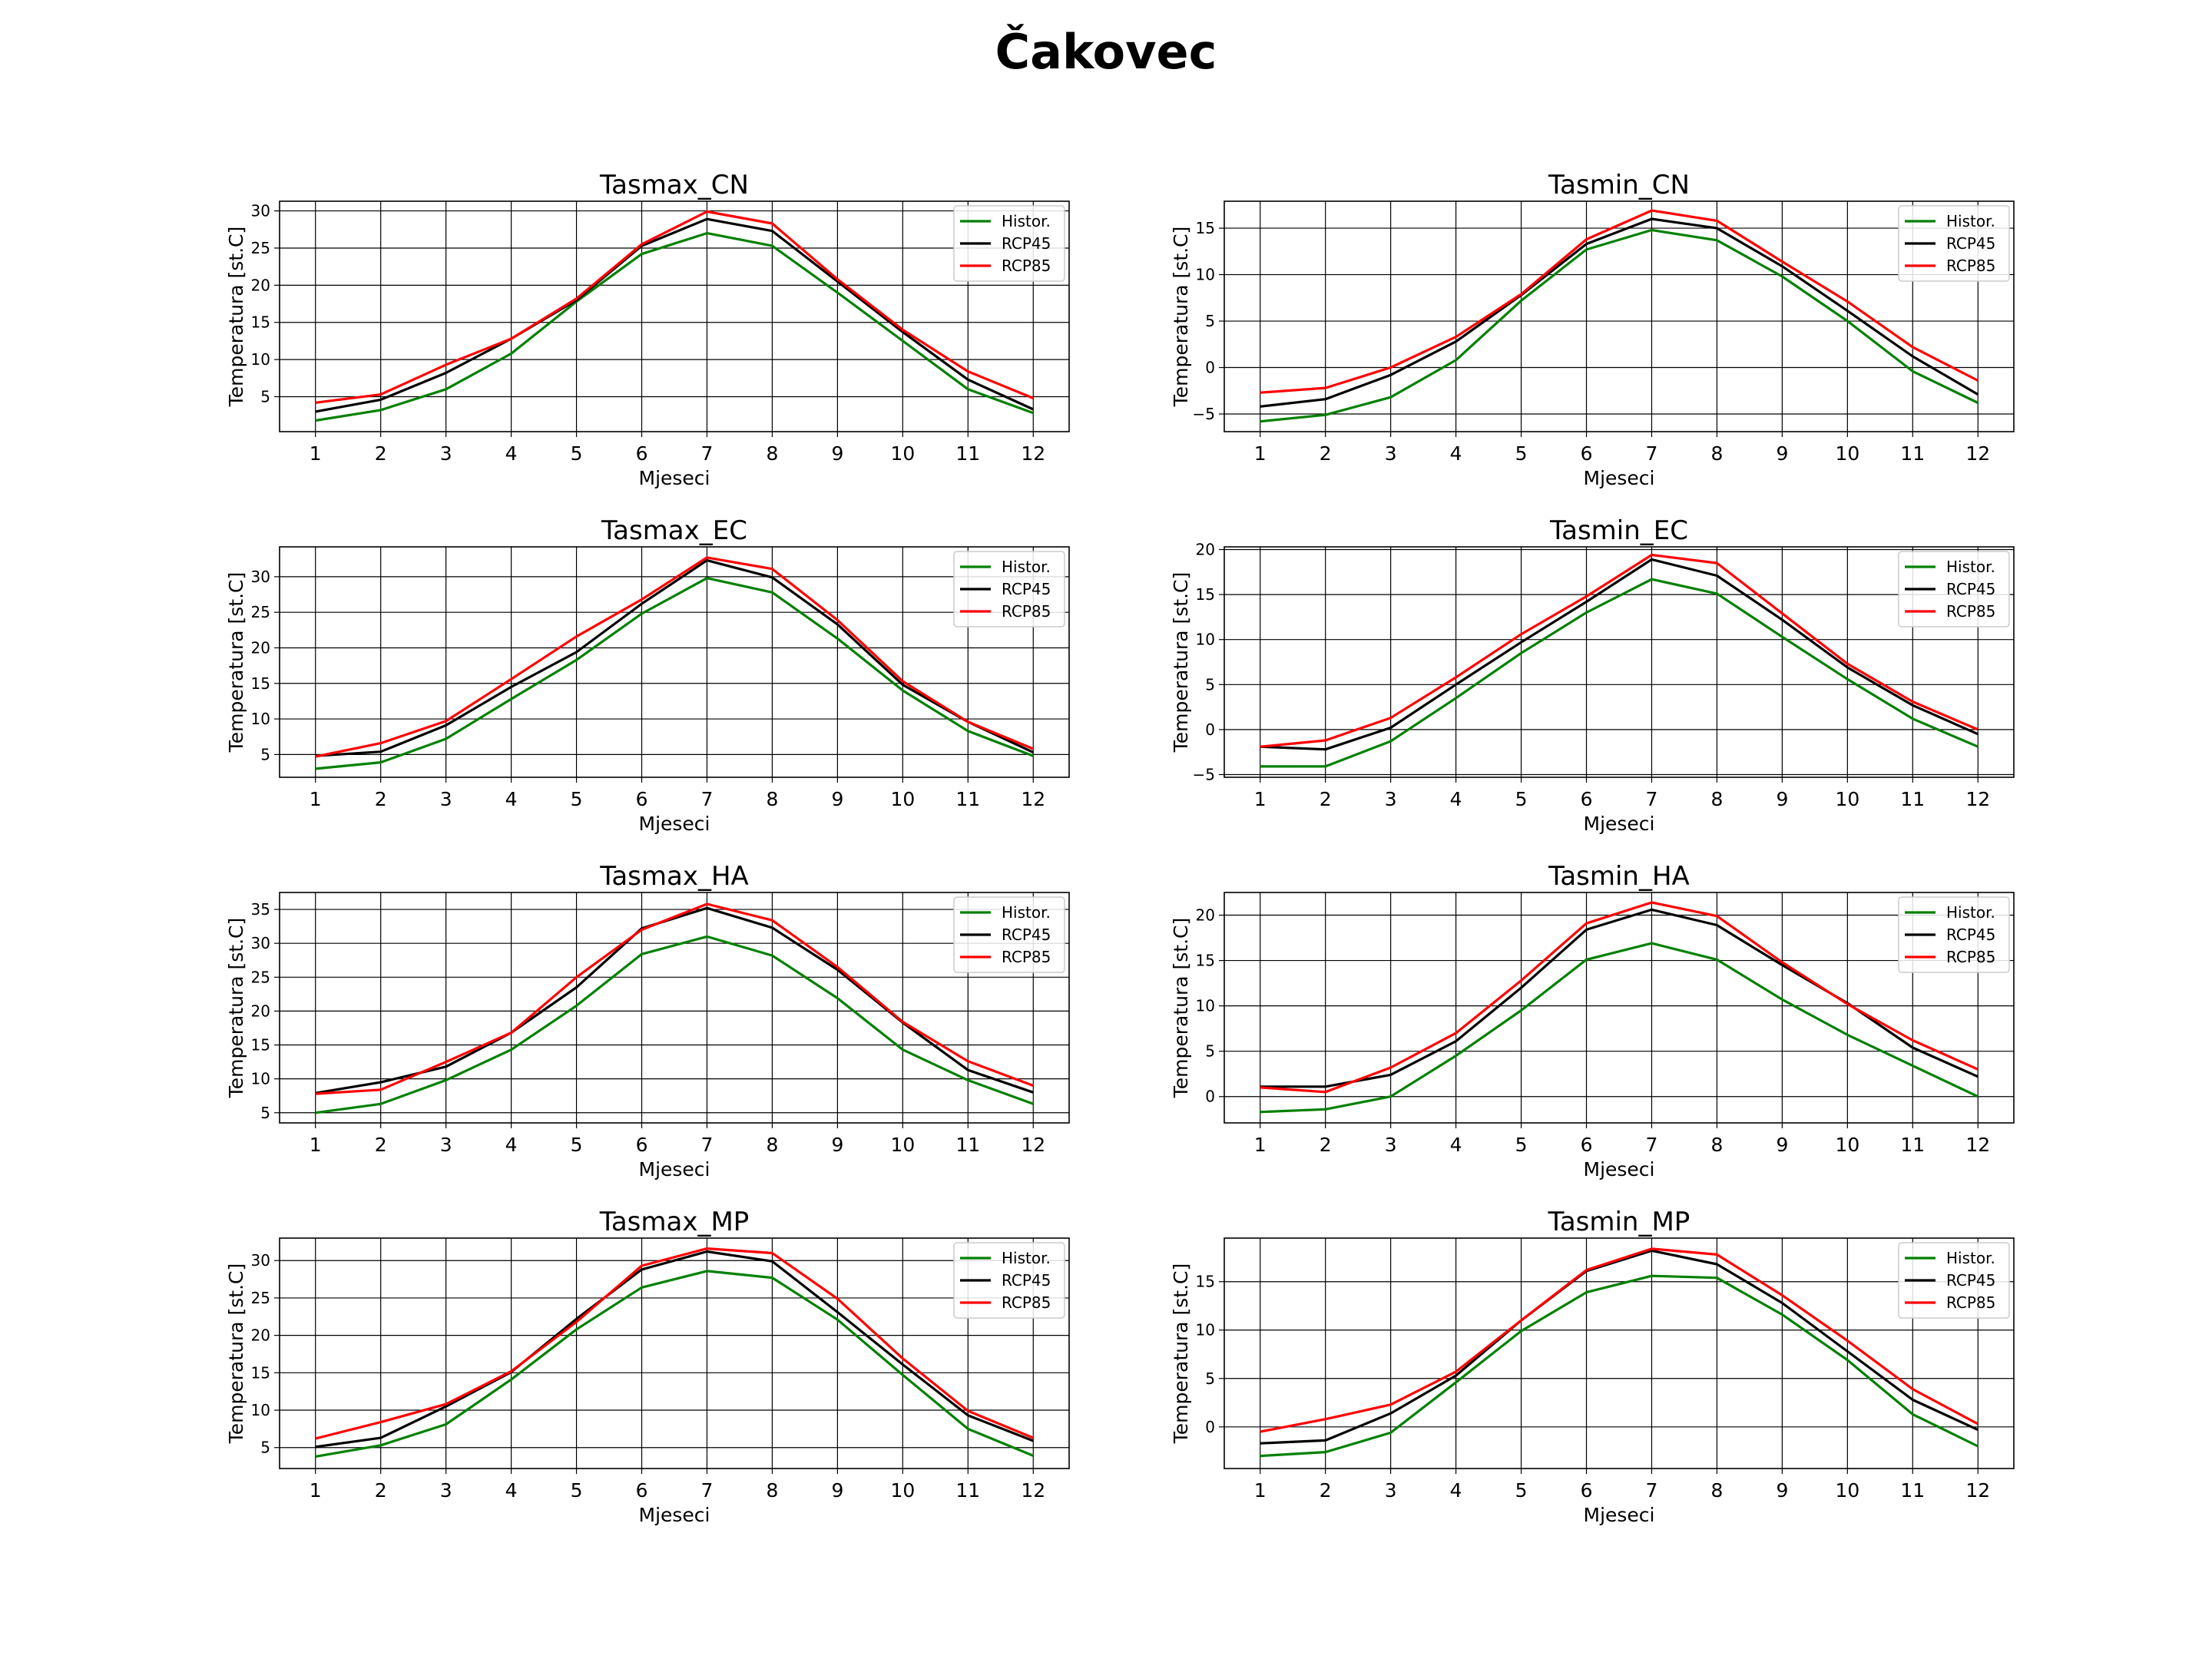 The width and height of the screenshot is (2212, 1659). I want to click on y-tick-label: 35, so click(260, 909).